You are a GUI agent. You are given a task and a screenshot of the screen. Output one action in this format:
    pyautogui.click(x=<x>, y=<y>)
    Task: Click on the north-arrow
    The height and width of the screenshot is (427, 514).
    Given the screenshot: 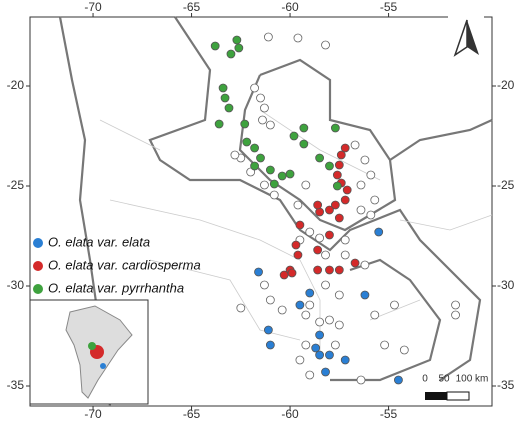 What is the action you would take?
    pyautogui.click(x=466, y=38)
    